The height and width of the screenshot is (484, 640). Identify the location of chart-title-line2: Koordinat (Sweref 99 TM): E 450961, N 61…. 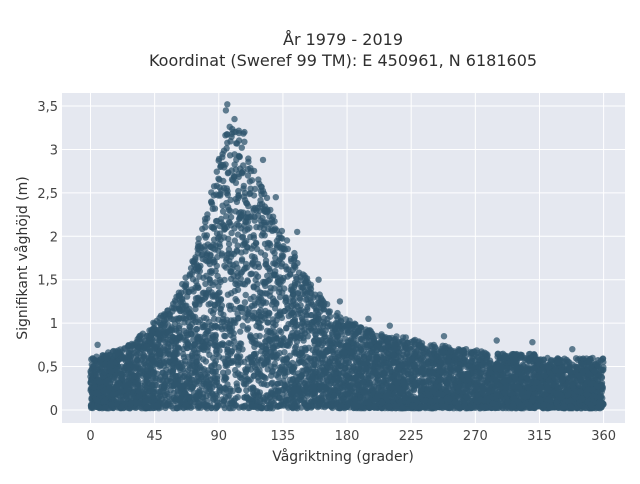
(343, 60).